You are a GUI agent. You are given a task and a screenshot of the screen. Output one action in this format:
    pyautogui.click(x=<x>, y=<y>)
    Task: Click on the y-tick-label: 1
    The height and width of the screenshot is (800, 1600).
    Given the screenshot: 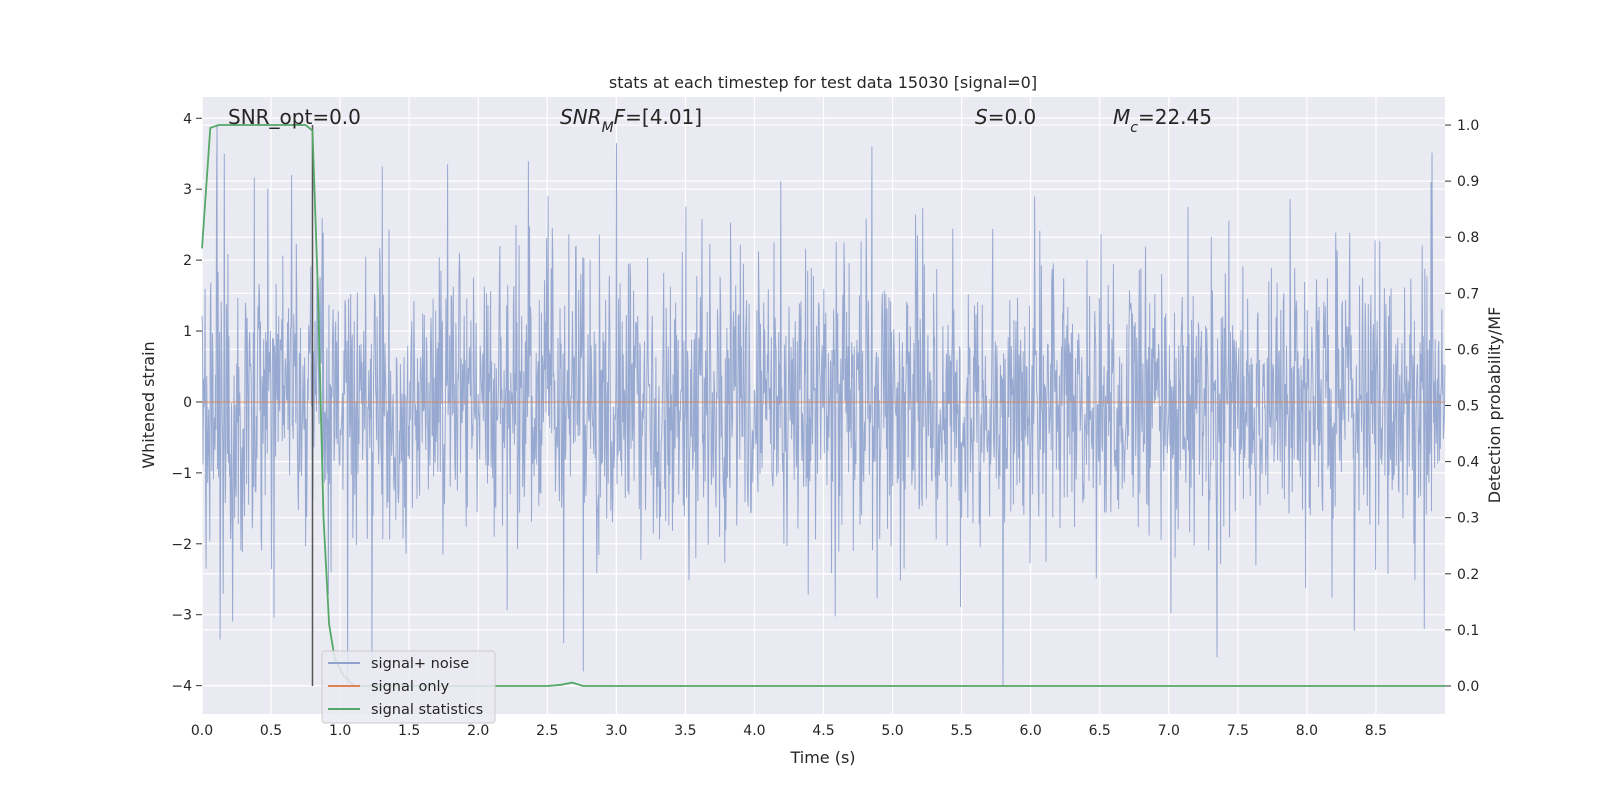 What is the action you would take?
    pyautogui.click(x=187, y=332)
    